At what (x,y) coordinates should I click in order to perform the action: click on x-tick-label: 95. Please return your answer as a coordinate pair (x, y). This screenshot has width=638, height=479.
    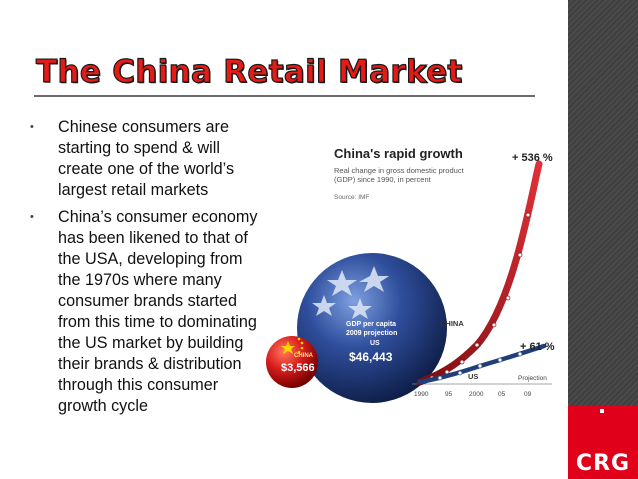
    Looking at the image, I should click on (449, 394).